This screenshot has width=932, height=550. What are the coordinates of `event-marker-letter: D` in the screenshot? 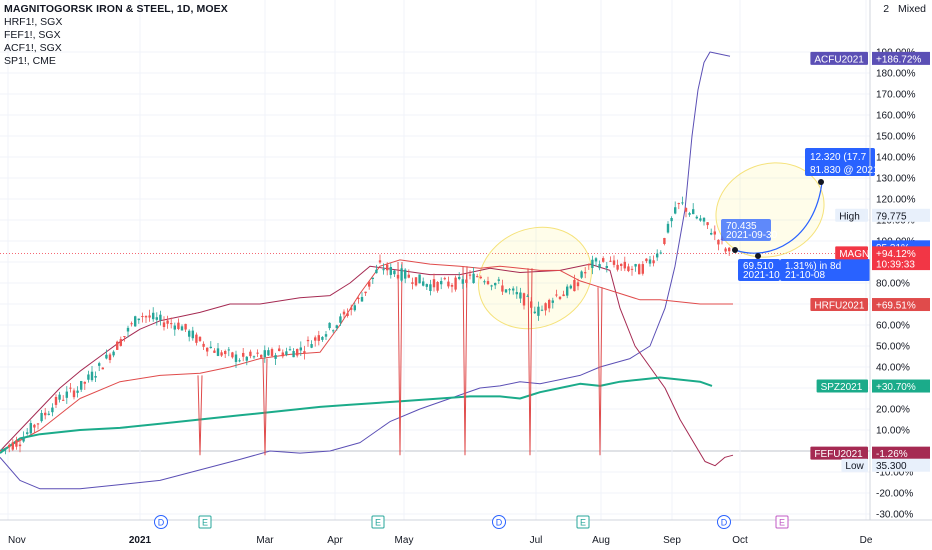 It's located at (499, 523).